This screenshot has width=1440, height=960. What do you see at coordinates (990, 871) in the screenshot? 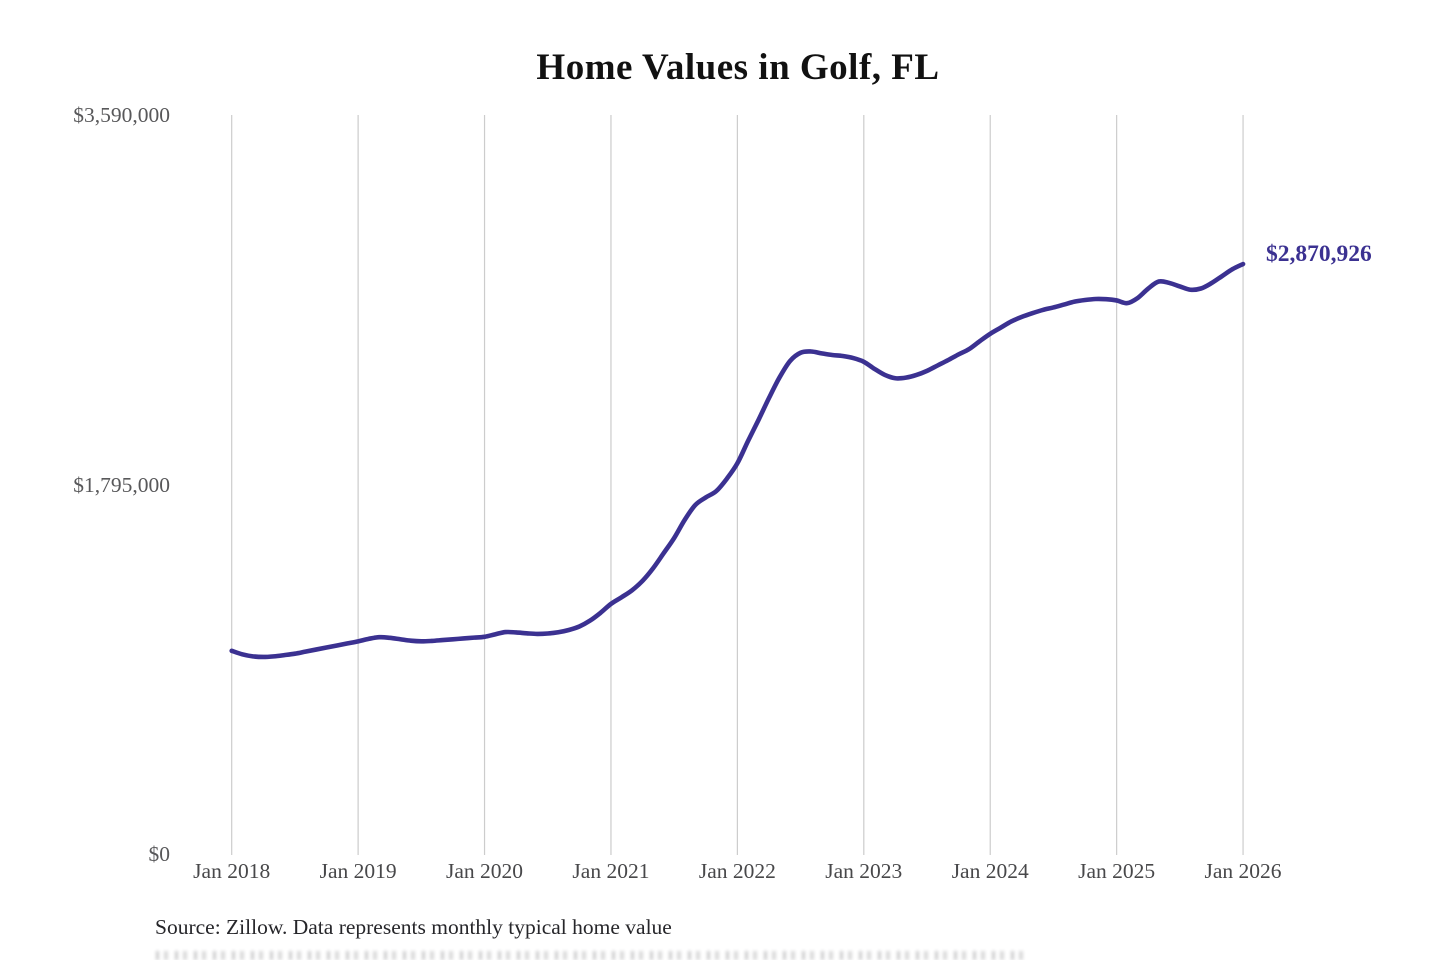
I see `x-axis-tick-label: Jan 2024` at bounding box center [990, 871].